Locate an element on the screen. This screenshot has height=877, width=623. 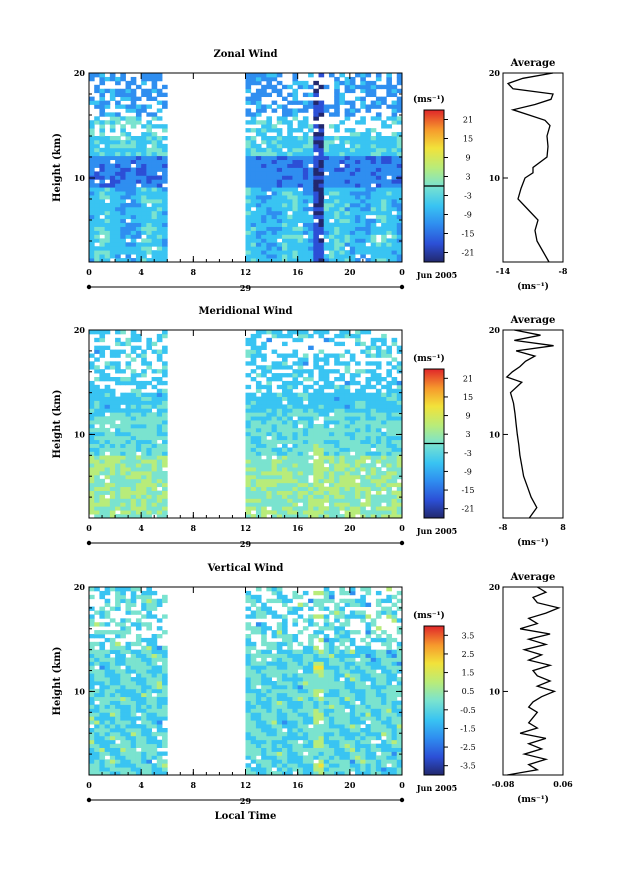
colorbar-tick-label: -3 is located at coordinates (468, 196).